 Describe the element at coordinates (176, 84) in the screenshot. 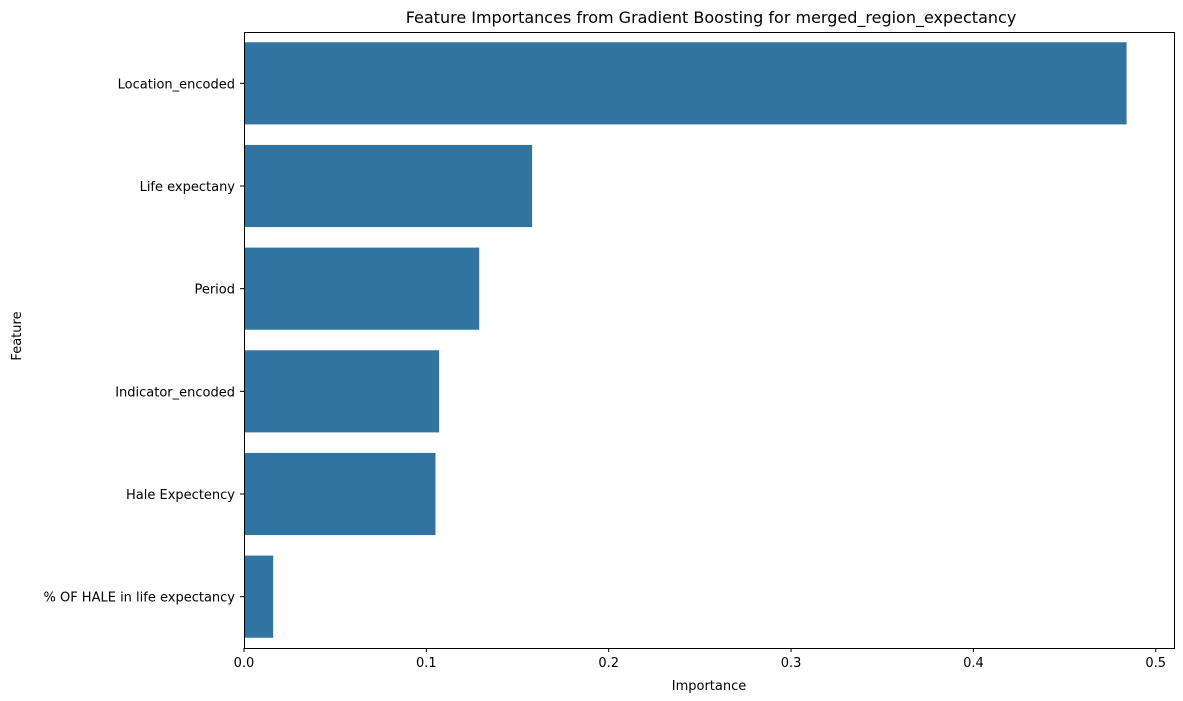

I see `y-tick-label: Location_encoded` at that location.